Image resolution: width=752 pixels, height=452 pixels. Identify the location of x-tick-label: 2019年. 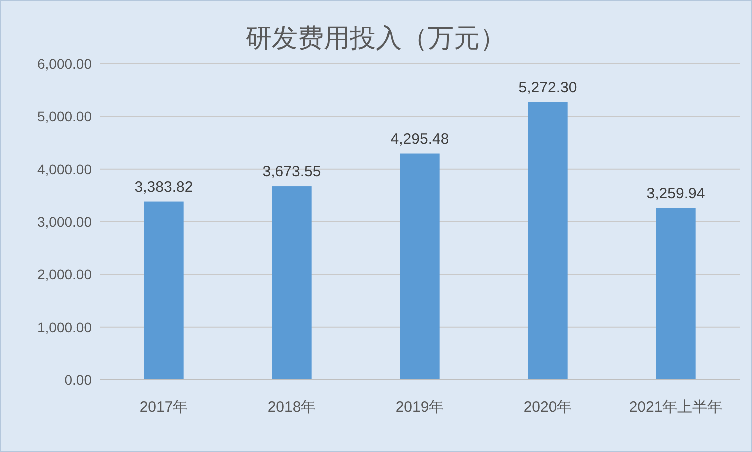
(420, 407).